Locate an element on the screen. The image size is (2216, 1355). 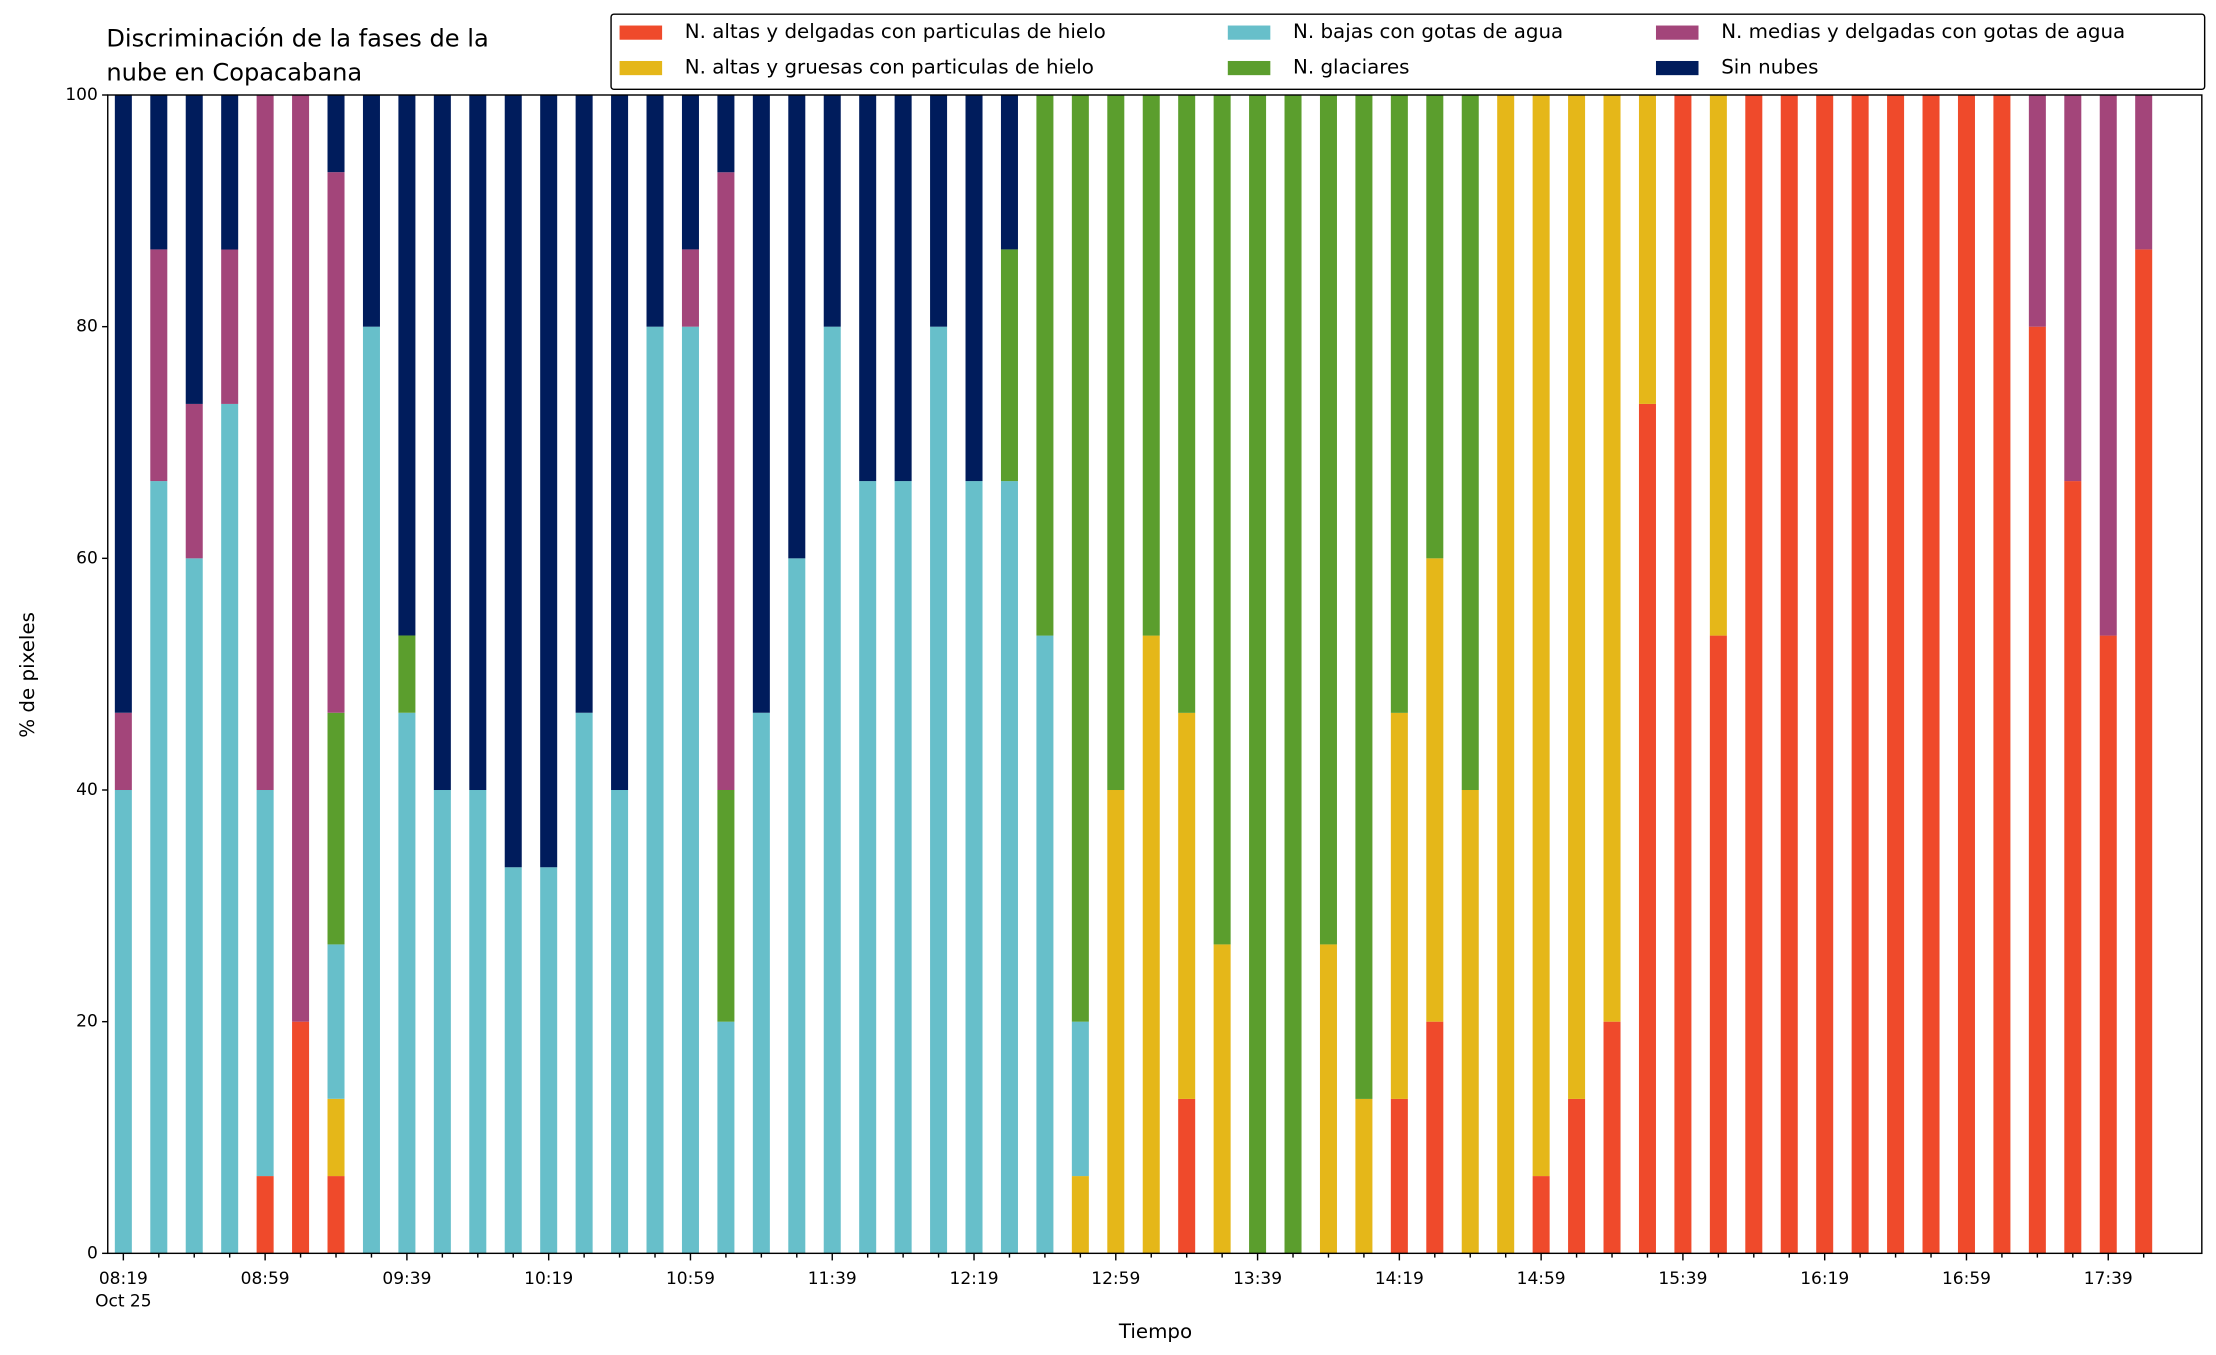
y-tick-label: 20 is located at coordinates (87, 1022).